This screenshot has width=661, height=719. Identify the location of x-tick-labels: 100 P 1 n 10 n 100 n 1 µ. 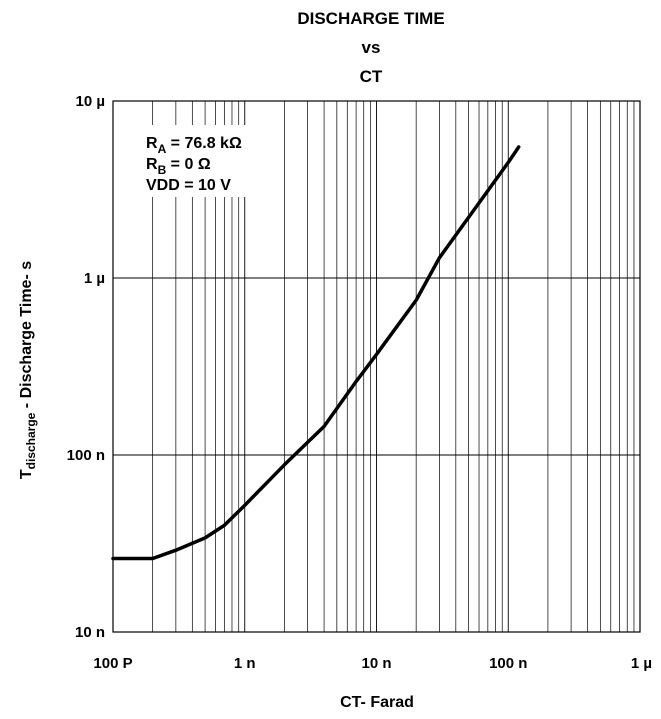
(372, 663).